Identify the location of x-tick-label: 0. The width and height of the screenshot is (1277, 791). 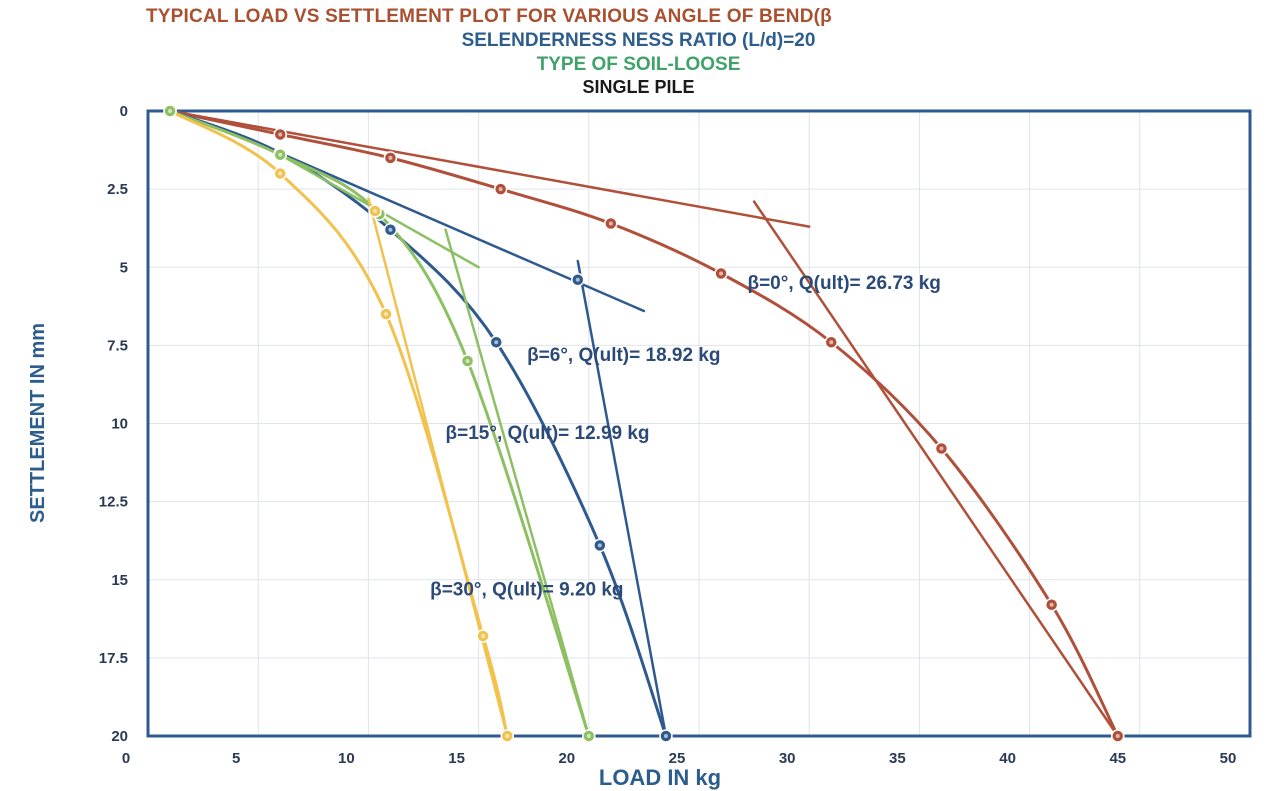
(126, 758).